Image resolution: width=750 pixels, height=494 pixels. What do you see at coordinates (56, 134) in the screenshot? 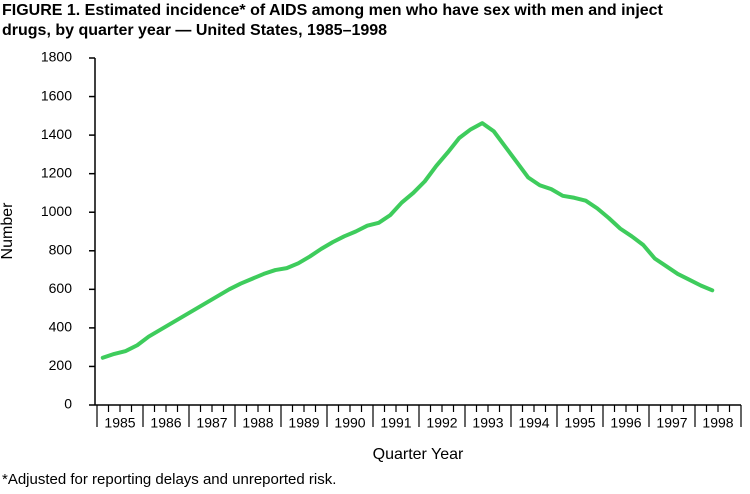
I see `y-tick-label: 1400` at bounding box center [56, 134].